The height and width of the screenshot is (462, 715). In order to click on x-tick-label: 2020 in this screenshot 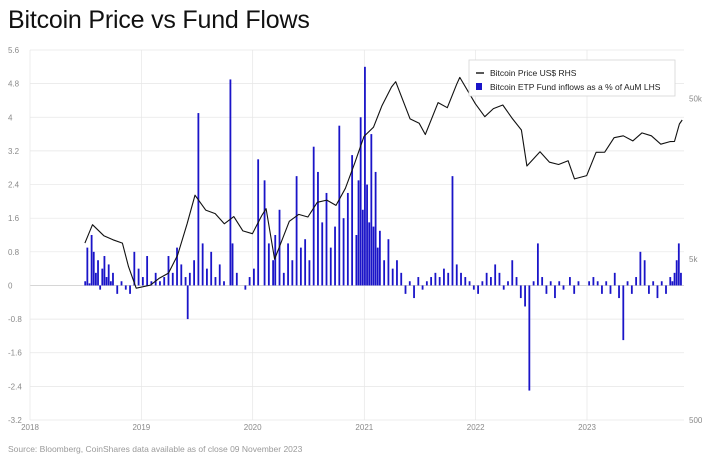, I will do `click(253, 427)`.